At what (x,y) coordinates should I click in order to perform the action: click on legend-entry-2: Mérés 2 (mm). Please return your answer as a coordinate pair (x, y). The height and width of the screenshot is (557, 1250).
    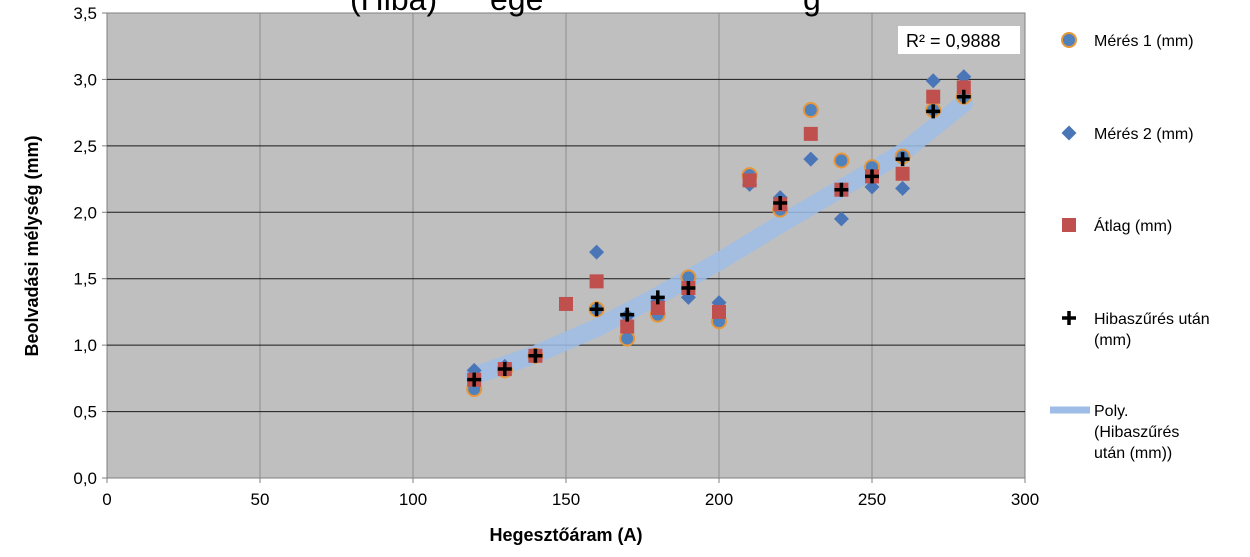
    Looking at the image, I should click on (1127, 134).